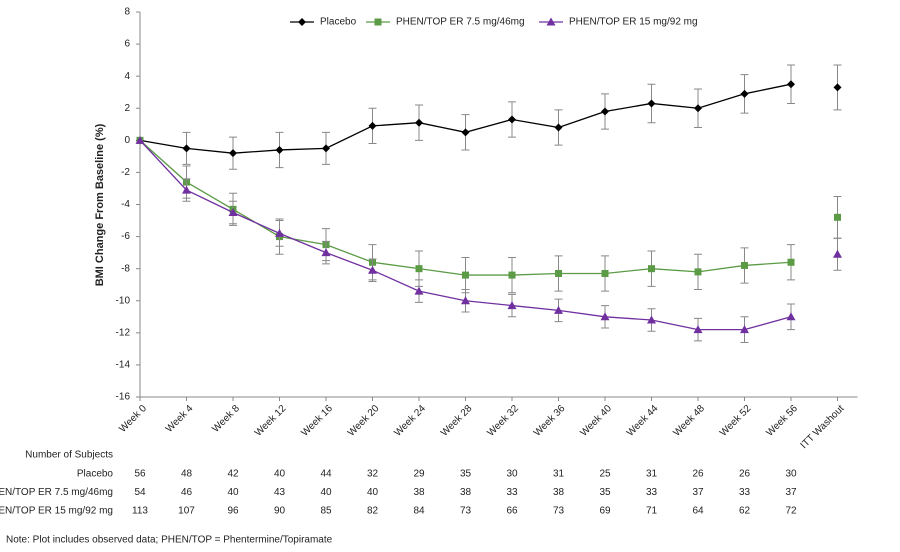  Describe the element at coordinates (140, 492) in the screenshot. I see `table-cell: 54` at that location.